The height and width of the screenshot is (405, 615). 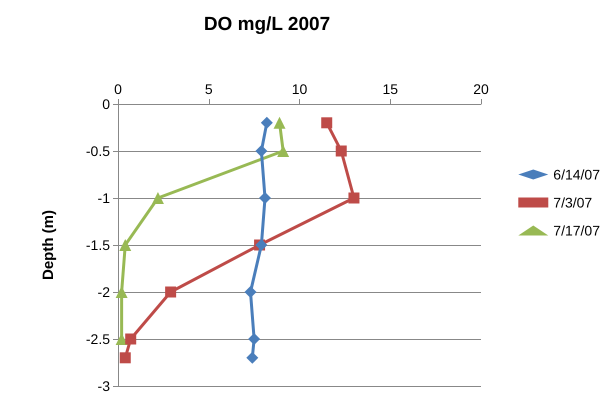 I want to click on y-tick-label: -1, so click(x=104, y=198).